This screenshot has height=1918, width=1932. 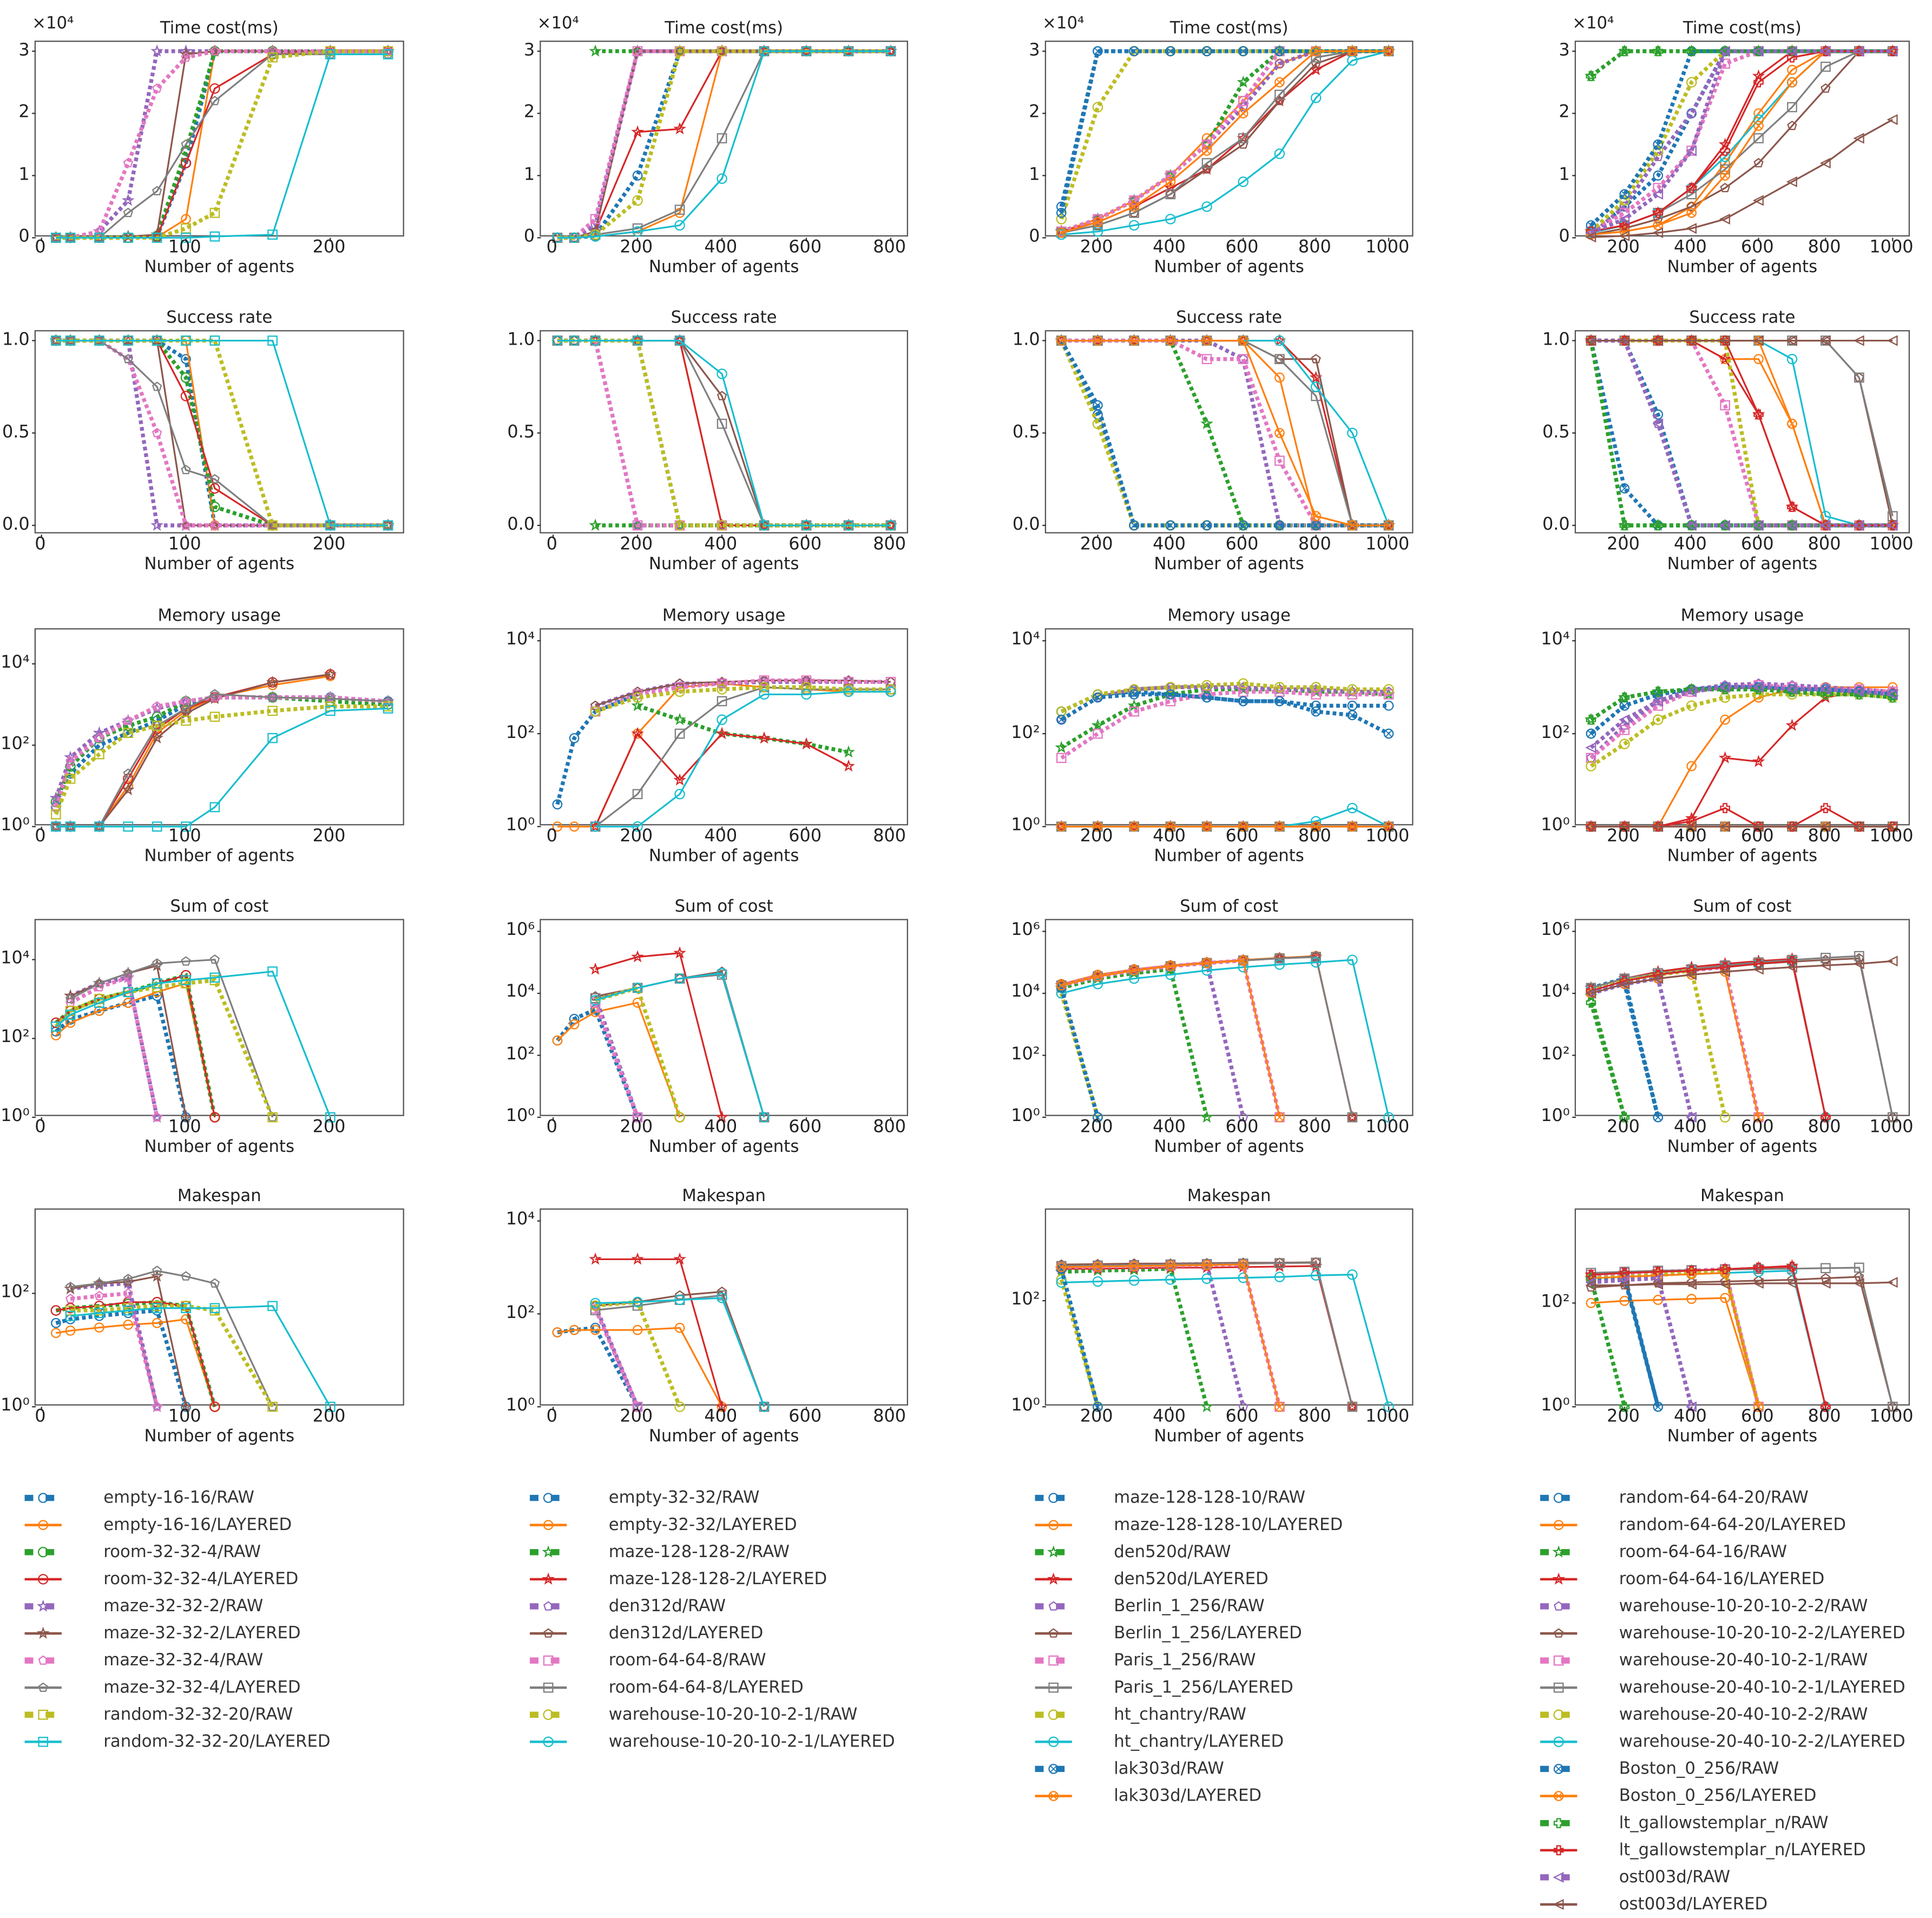 I want to click on y-tick-label: 0, so click(x=1564, y=236).